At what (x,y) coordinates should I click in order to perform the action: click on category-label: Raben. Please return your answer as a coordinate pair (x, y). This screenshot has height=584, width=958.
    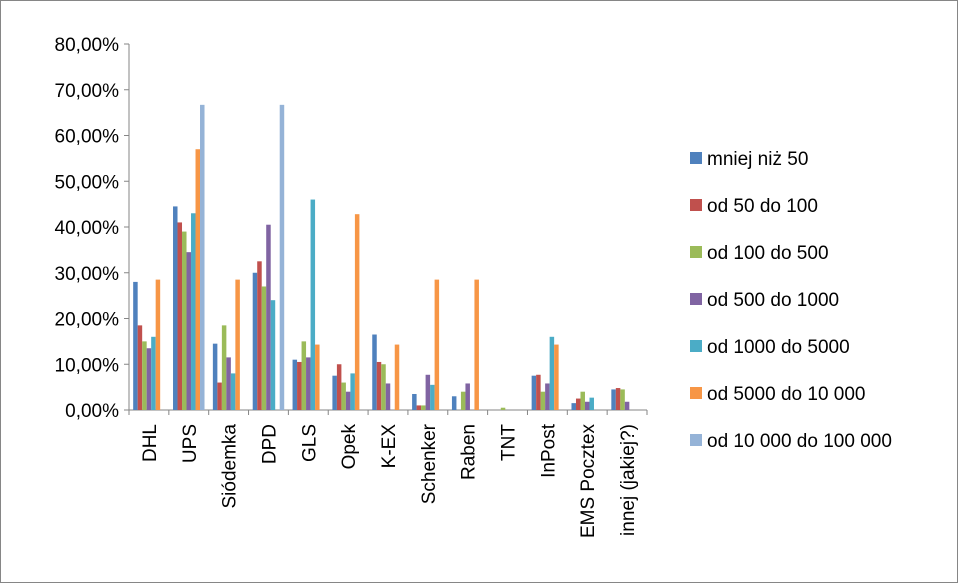
    Looking at the image, I should click on (469, 452).